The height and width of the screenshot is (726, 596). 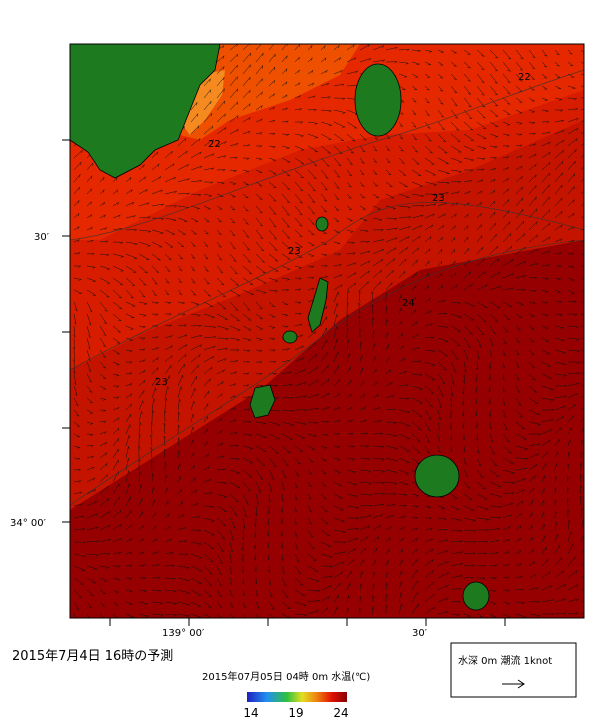 I want to click on current-legend-label: 水深 0m 潮流 1knot, so click(x=505, y=660).